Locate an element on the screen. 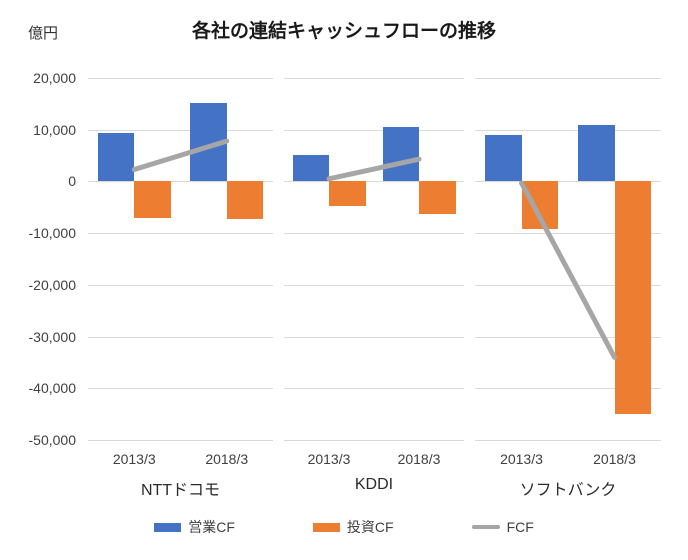 Image resolution: width=688 pixels, height=560 pixels. legend-swatch-investing-cf is located at coordinates (326, 527).